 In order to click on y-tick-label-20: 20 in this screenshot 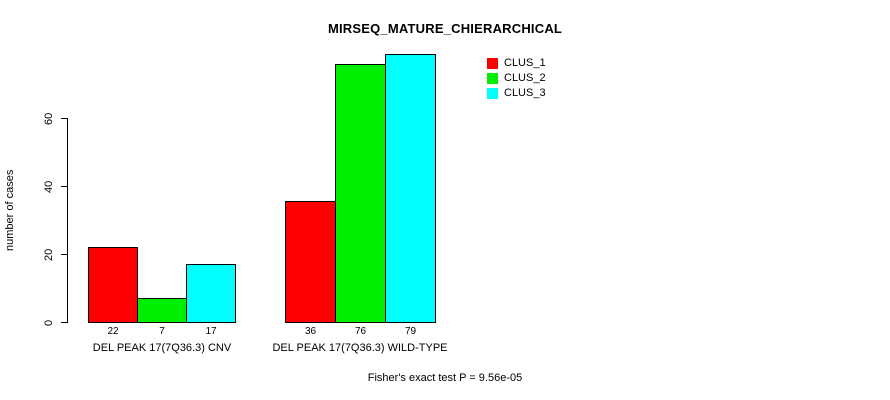, I will do `click(49, 255)`.